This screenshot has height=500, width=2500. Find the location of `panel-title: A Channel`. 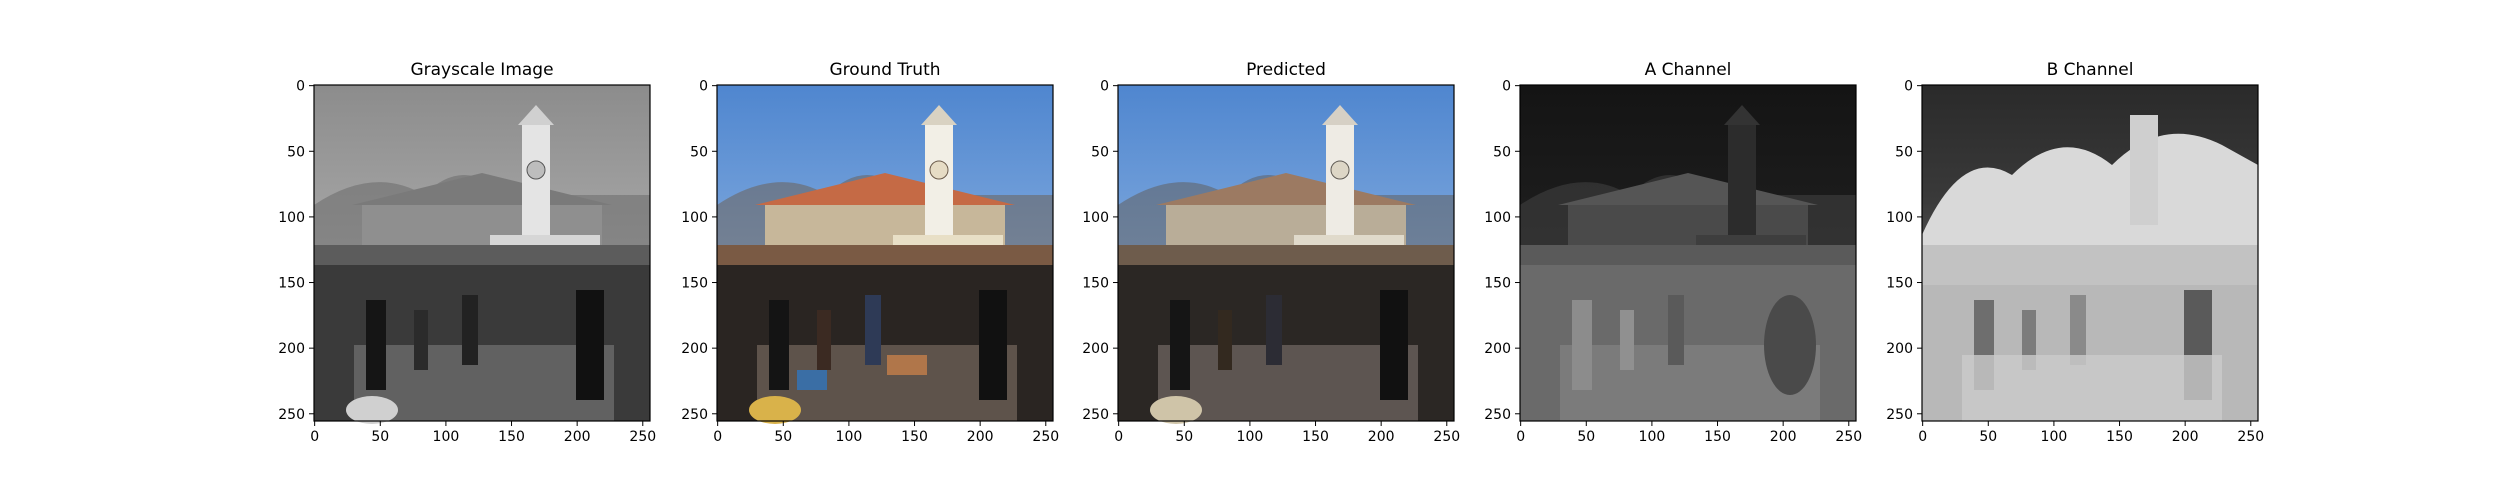

panel-title: A Channel is located at coordinates (1688, 70).